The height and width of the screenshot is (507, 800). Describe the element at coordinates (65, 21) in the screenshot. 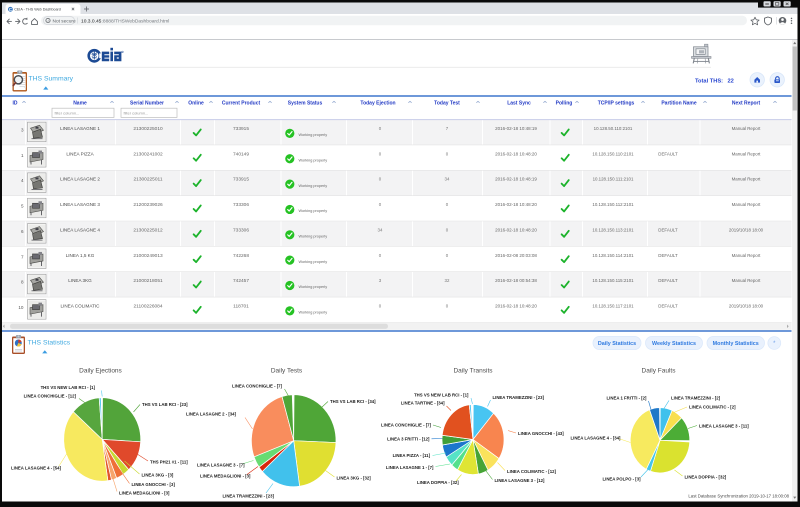

I see `svg-text: Not secure` at that location.